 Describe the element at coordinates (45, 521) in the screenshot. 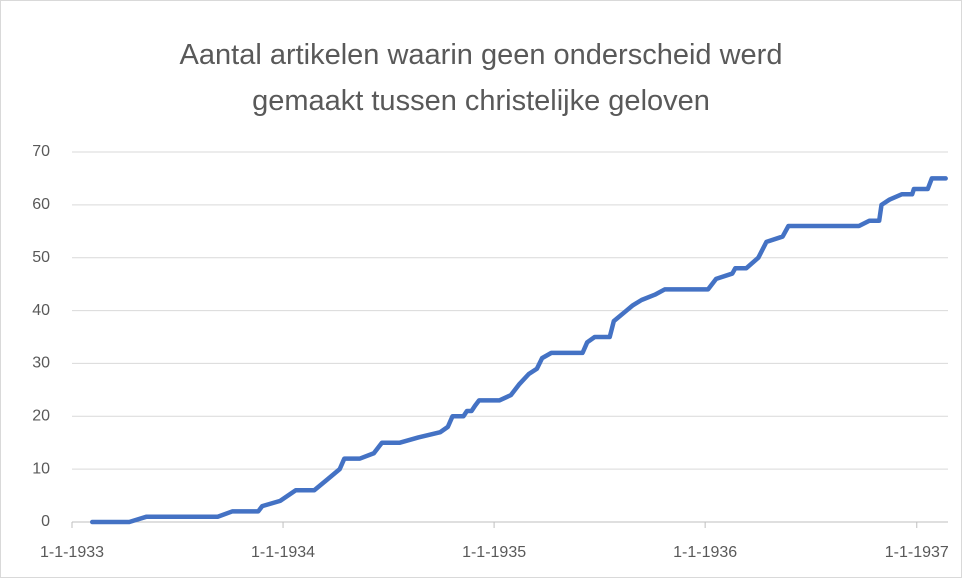

I see `y-tick-label: 0` at that location.